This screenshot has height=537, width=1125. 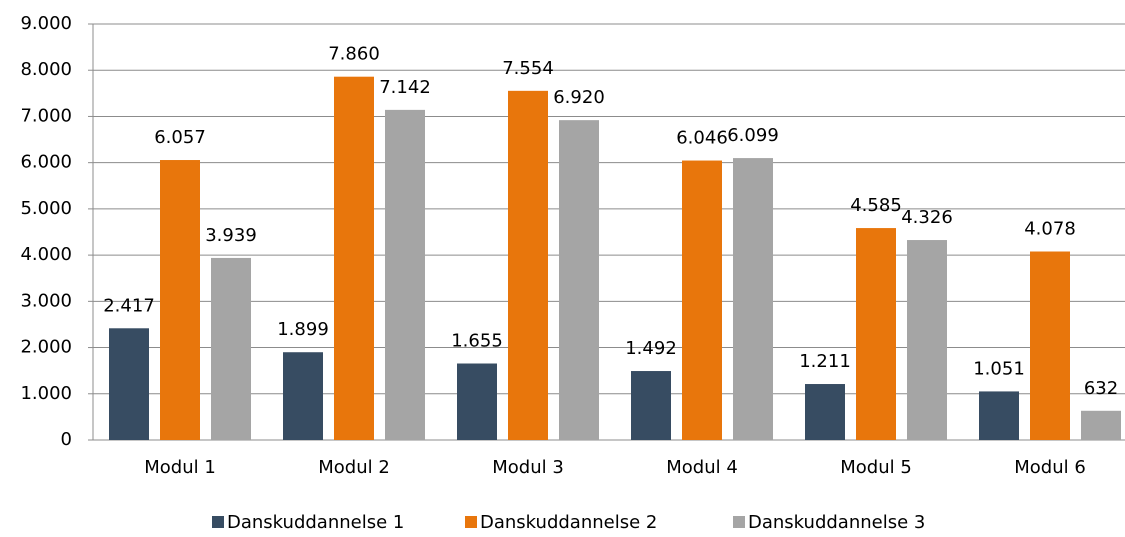 What do you see at coordinates (46, 23) in the screenshot?
I see `y-tick-label: 9.000` at bounding box center [46, 23].